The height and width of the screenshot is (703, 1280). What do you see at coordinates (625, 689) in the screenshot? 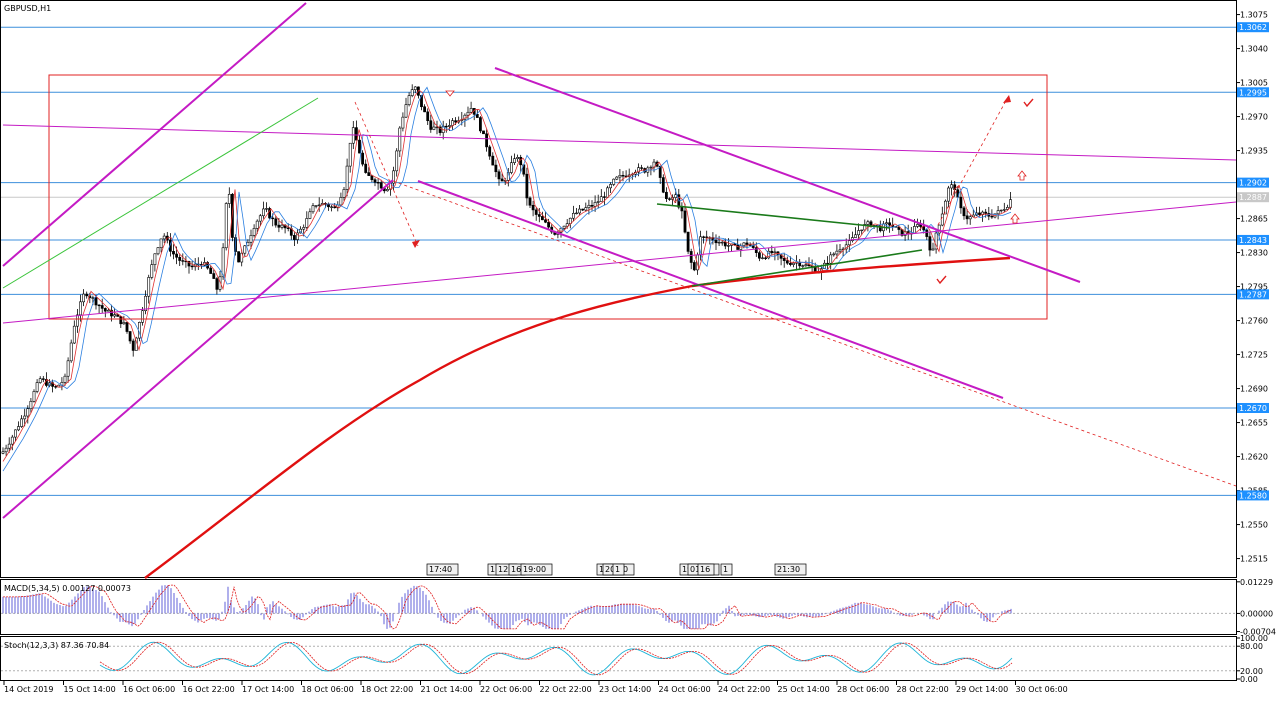
I see `x-tick-label: 23 Oct 14:00` at bounding box center [625, 689].